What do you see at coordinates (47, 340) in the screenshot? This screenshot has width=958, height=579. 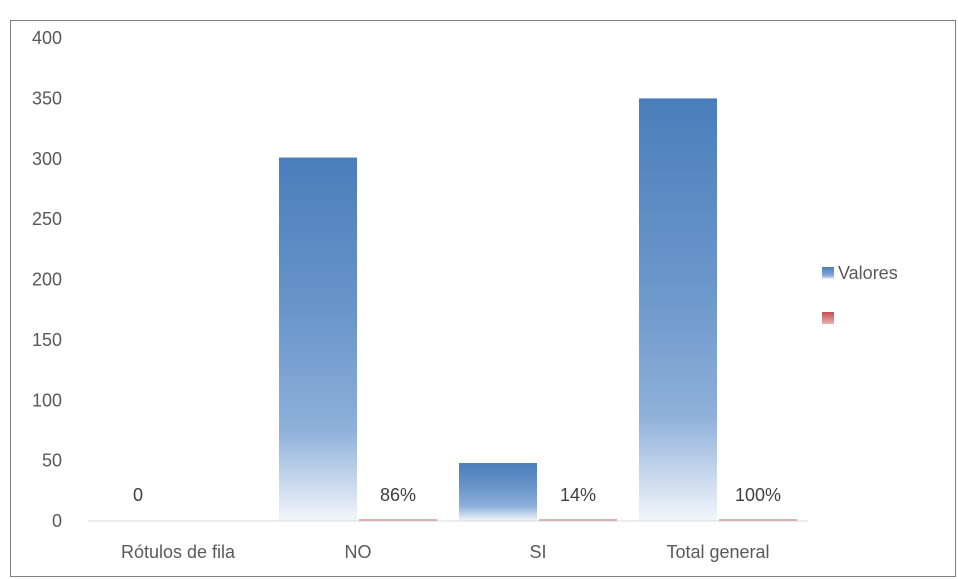 I see `y-tick-label: 150` at bounding box center [47, 340].